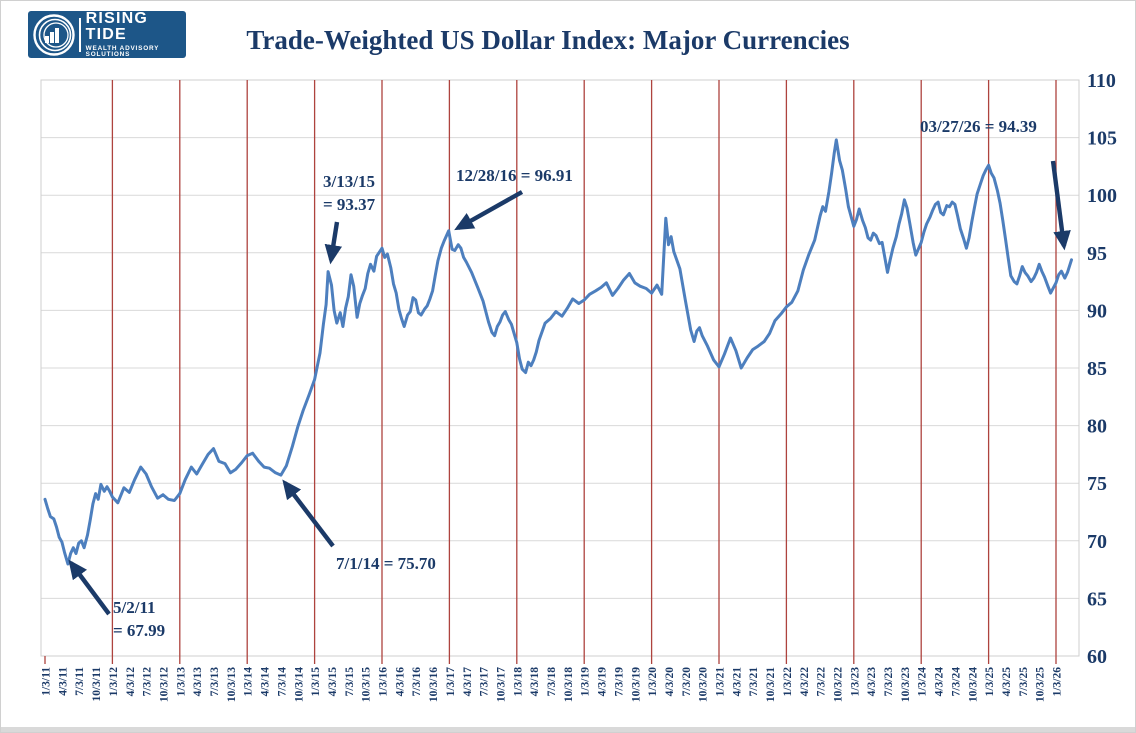 The height and width of the screenshot is (733, 1136). I want to click on y-tick-label: 100, so click(1102, 196).